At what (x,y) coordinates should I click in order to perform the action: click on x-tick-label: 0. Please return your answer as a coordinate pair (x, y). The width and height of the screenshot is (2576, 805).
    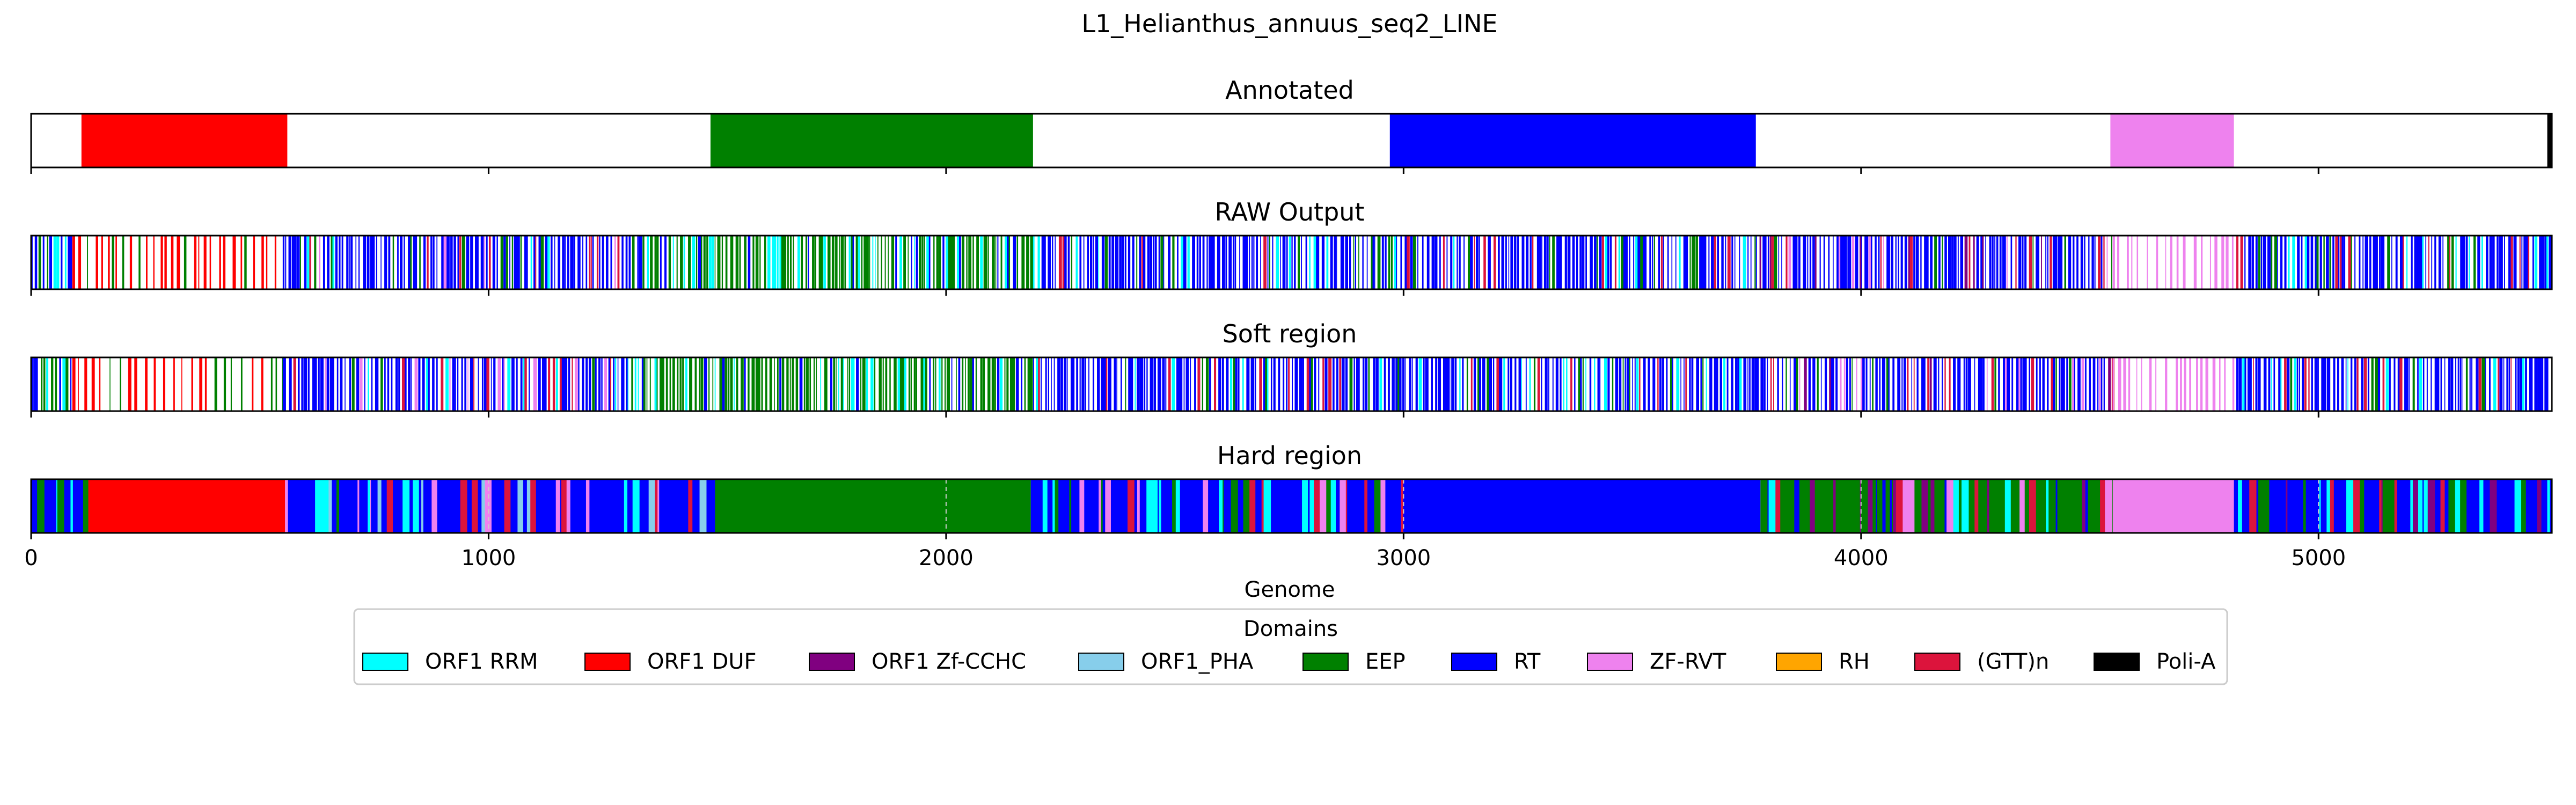
    Looking at the image, I should click on (31, 558).